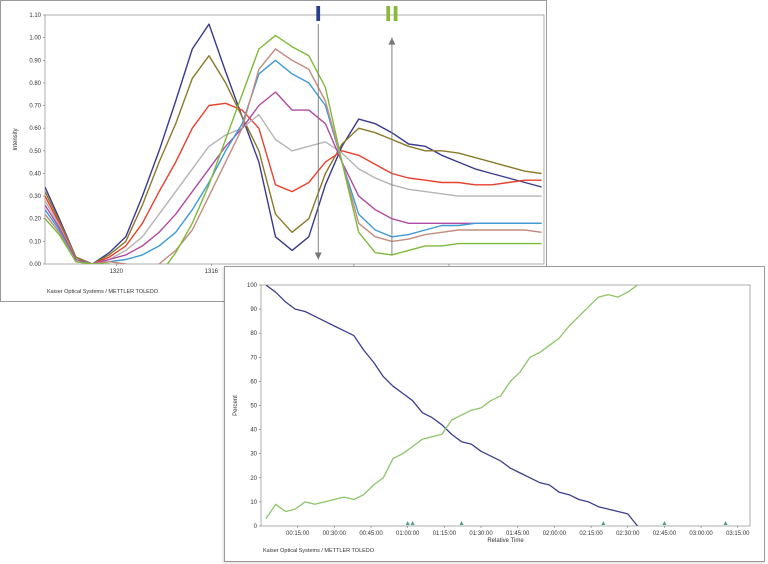 This screenshot has width=768, height=564. Describe the element at coordinates (738, 534) in the screenshot. I see `x-tick-label: 03:15:00` at that location.